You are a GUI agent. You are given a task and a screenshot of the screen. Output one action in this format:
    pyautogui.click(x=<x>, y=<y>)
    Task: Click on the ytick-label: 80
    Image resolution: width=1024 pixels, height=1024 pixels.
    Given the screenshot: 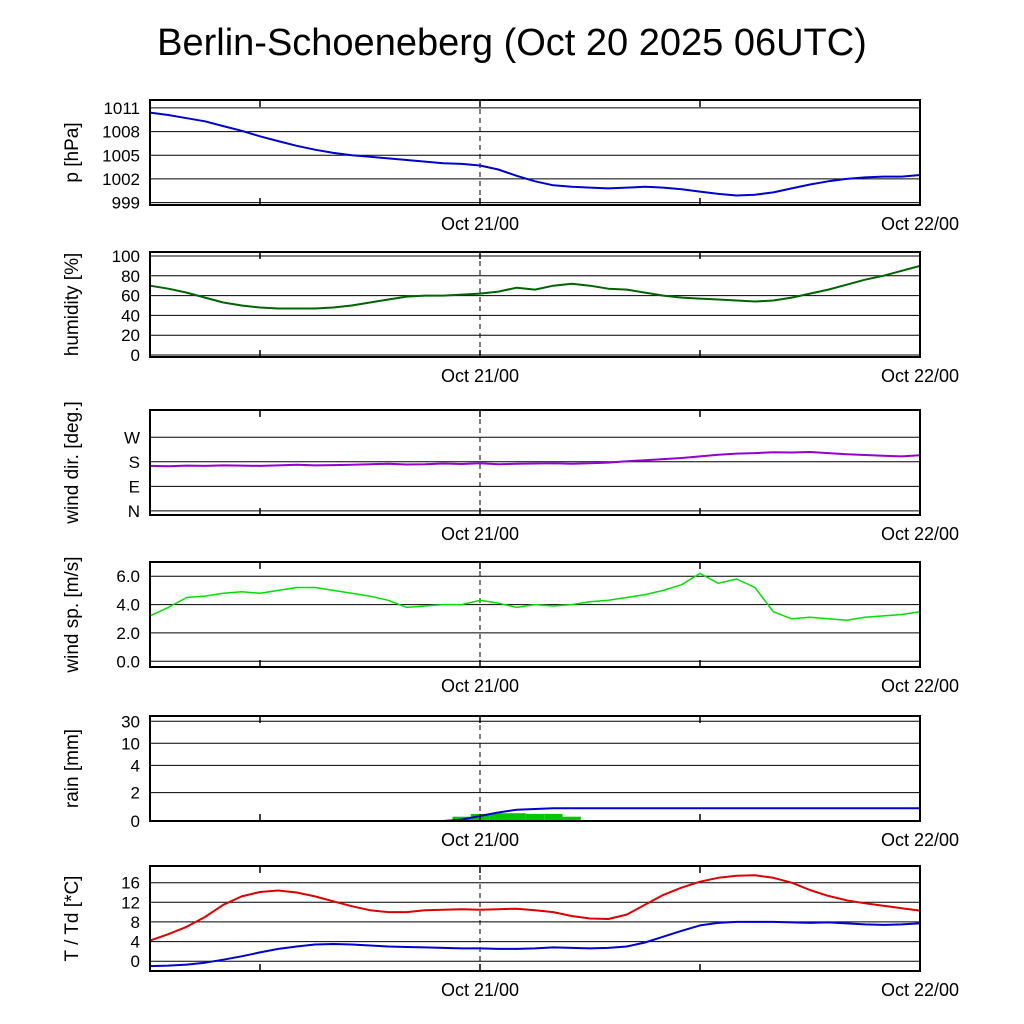 What is the action you would take?
    pyautogui.click(x=130, y=276)
    